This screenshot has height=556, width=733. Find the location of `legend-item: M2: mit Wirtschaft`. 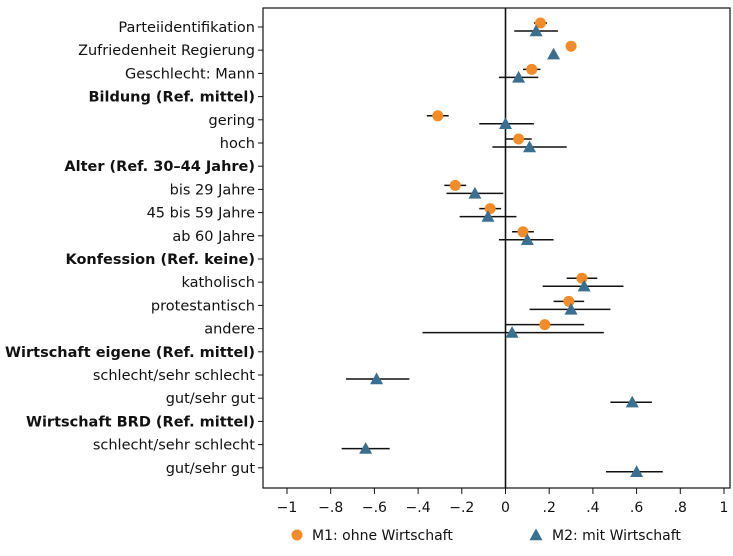

legend-item: M2: mit Wirtschaft is located at coordinates (605, 536).